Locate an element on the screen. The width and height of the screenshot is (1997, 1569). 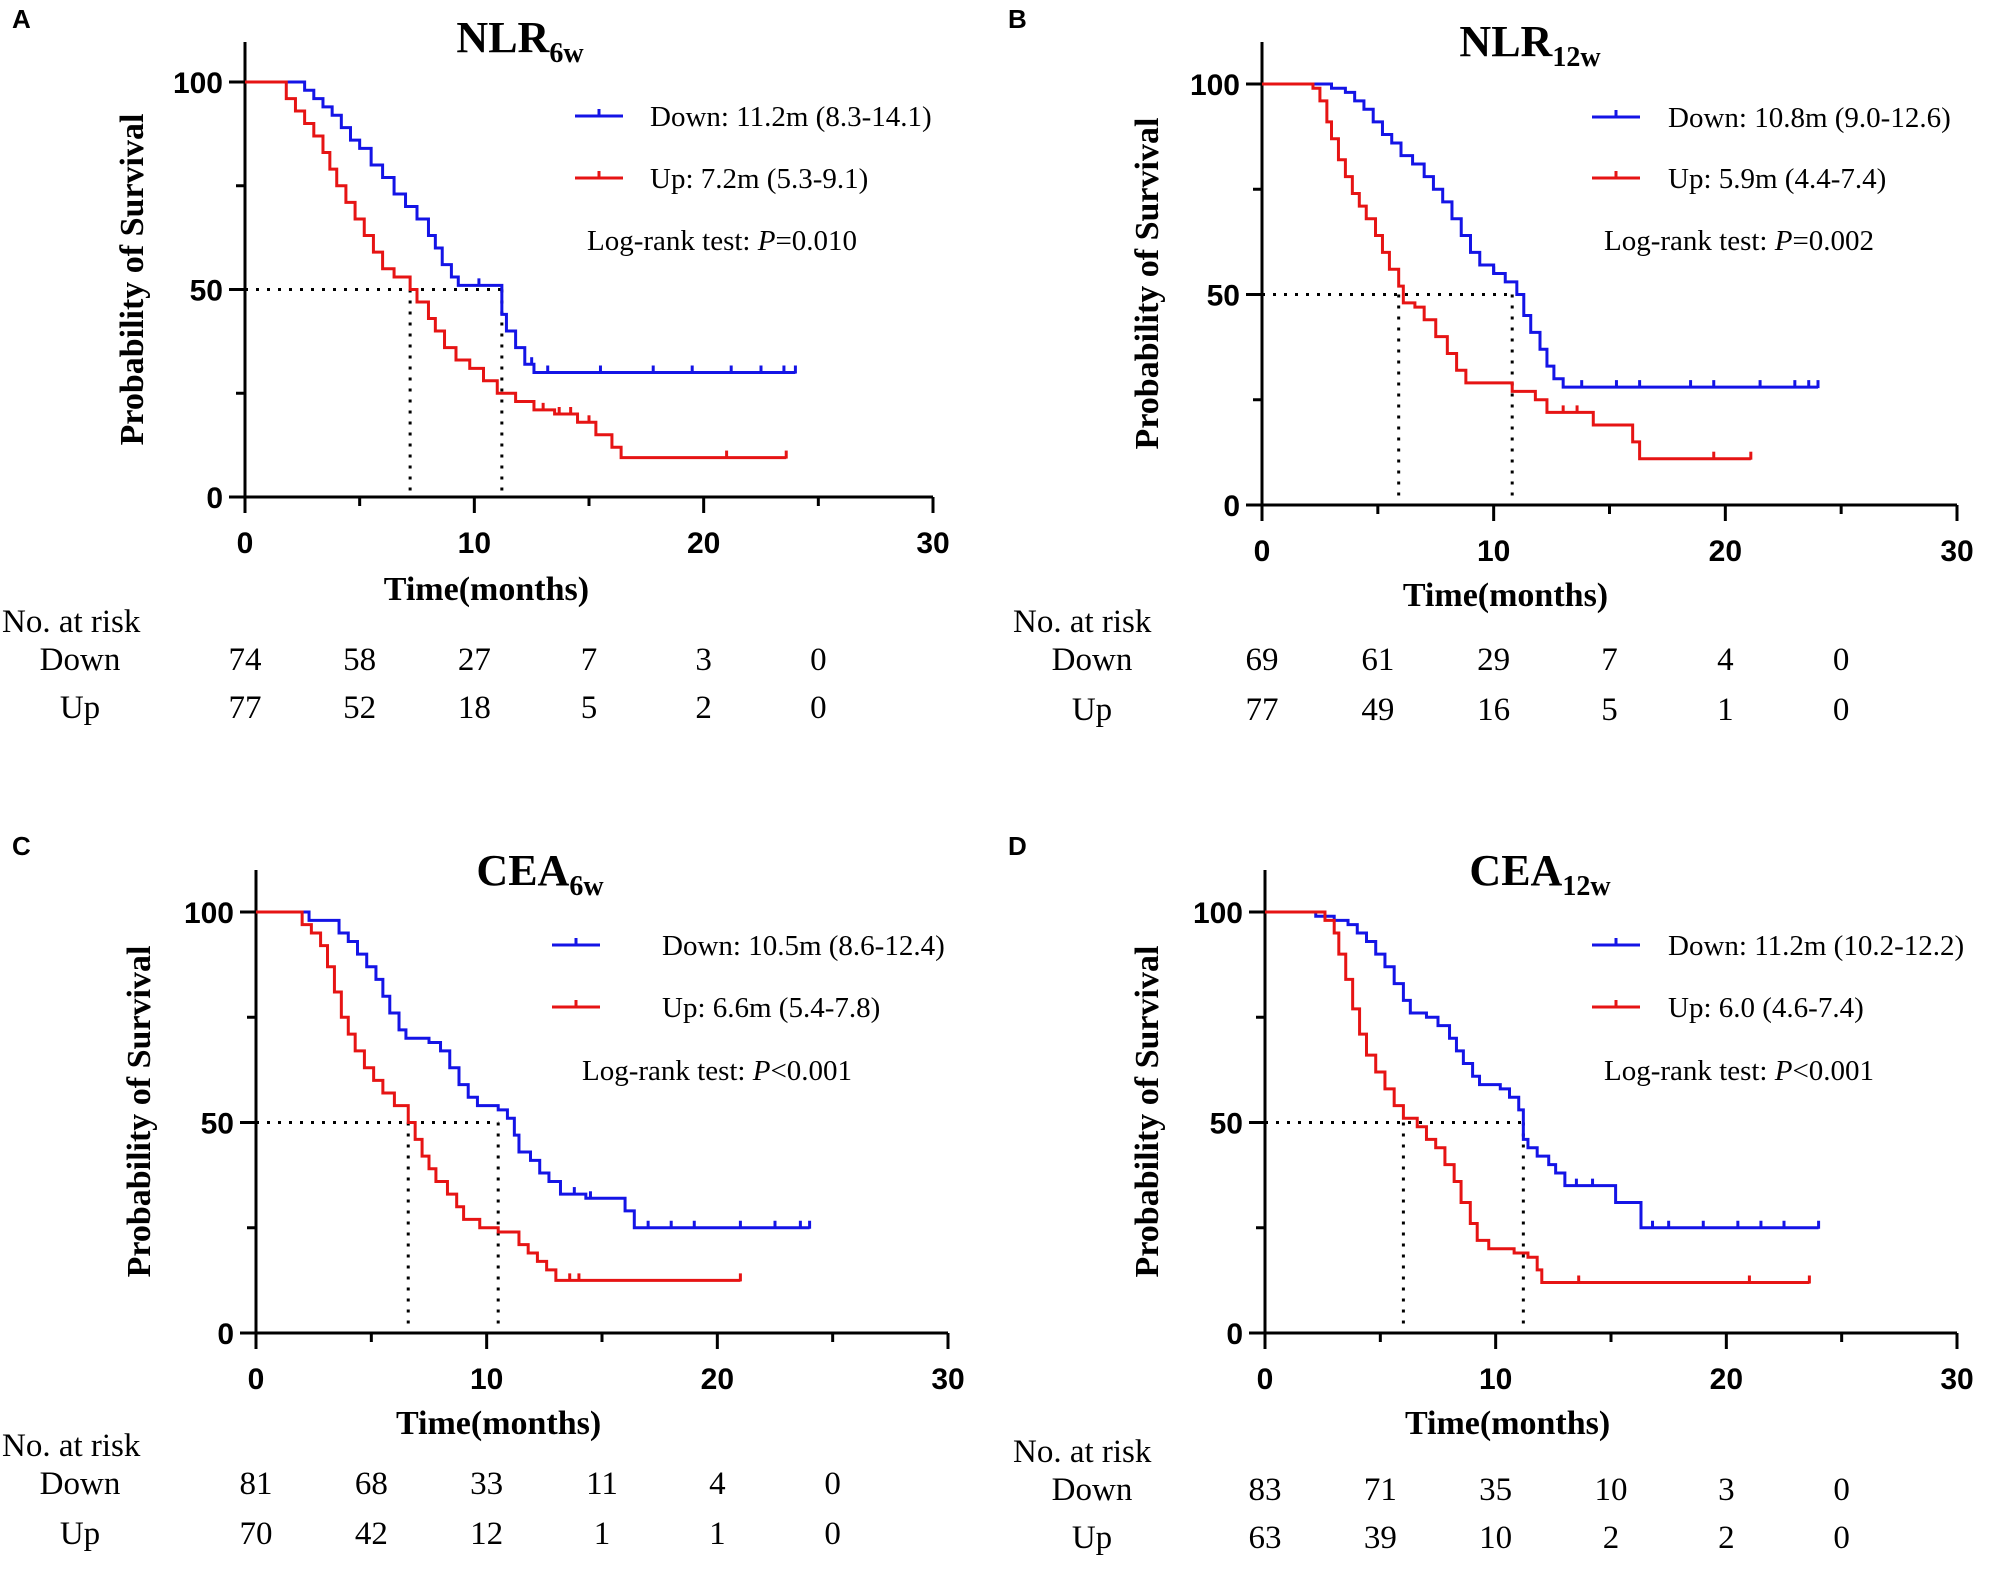
risk-count-down: 4 is located at coordinates (1725, 660).